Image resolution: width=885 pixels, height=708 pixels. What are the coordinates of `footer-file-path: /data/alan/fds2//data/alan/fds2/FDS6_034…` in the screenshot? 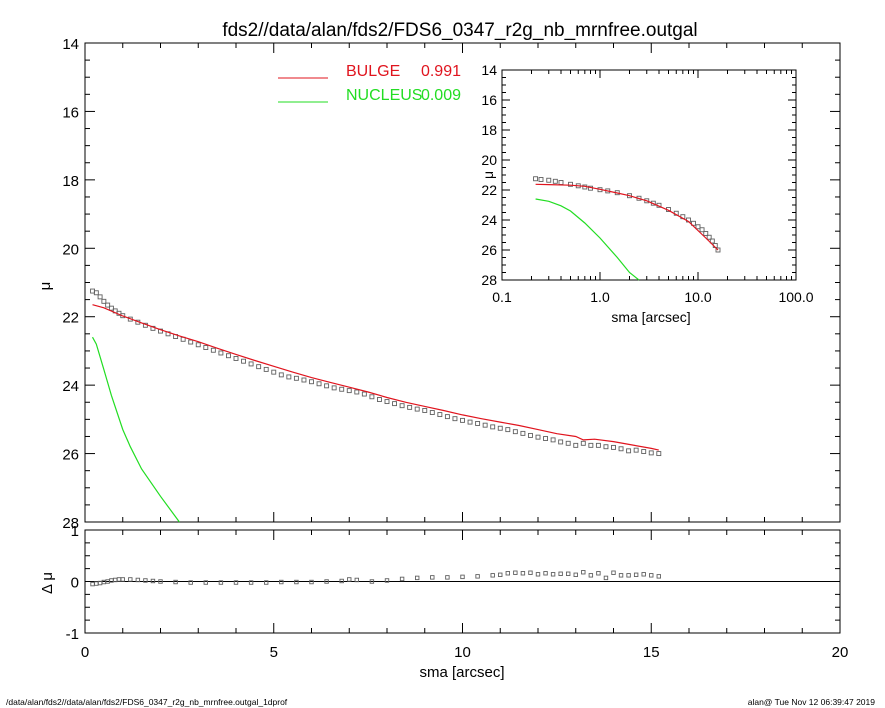 It's located at (147, 702).